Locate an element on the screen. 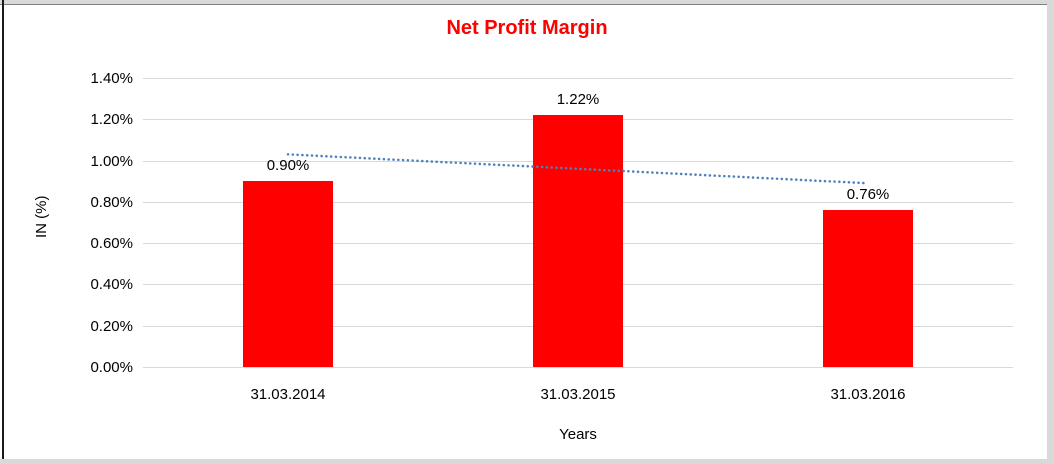  y-axis-tick-label: 0.20% is located at coordinates (111, 326).